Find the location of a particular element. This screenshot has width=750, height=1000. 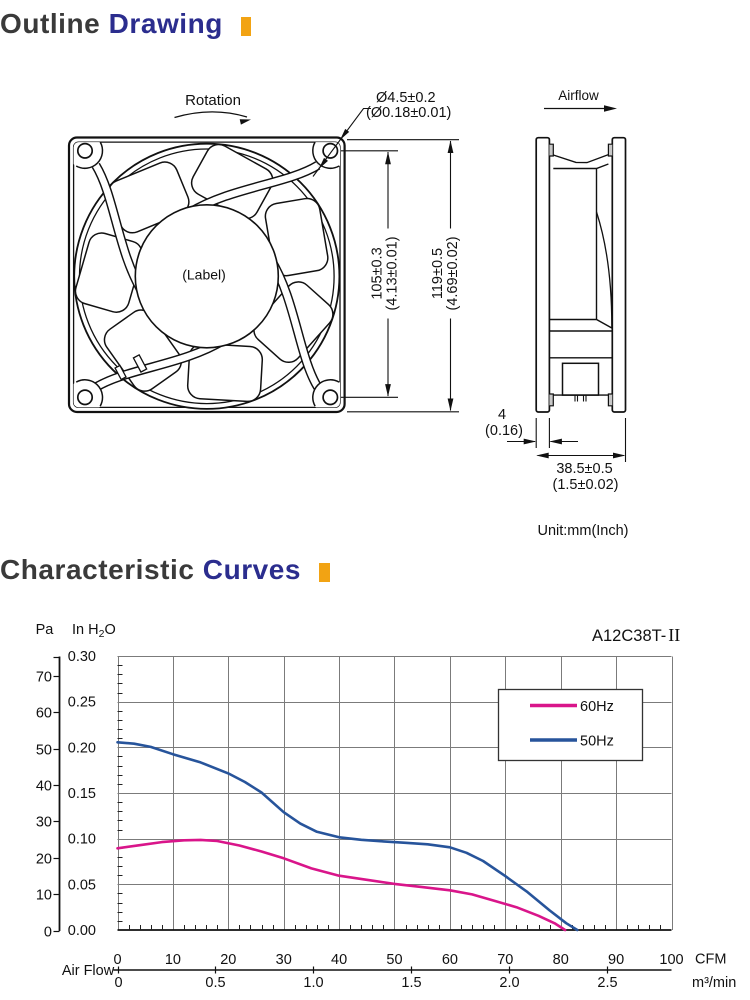

svg-text: 119±0.5 is located at coordinates (438, 273).